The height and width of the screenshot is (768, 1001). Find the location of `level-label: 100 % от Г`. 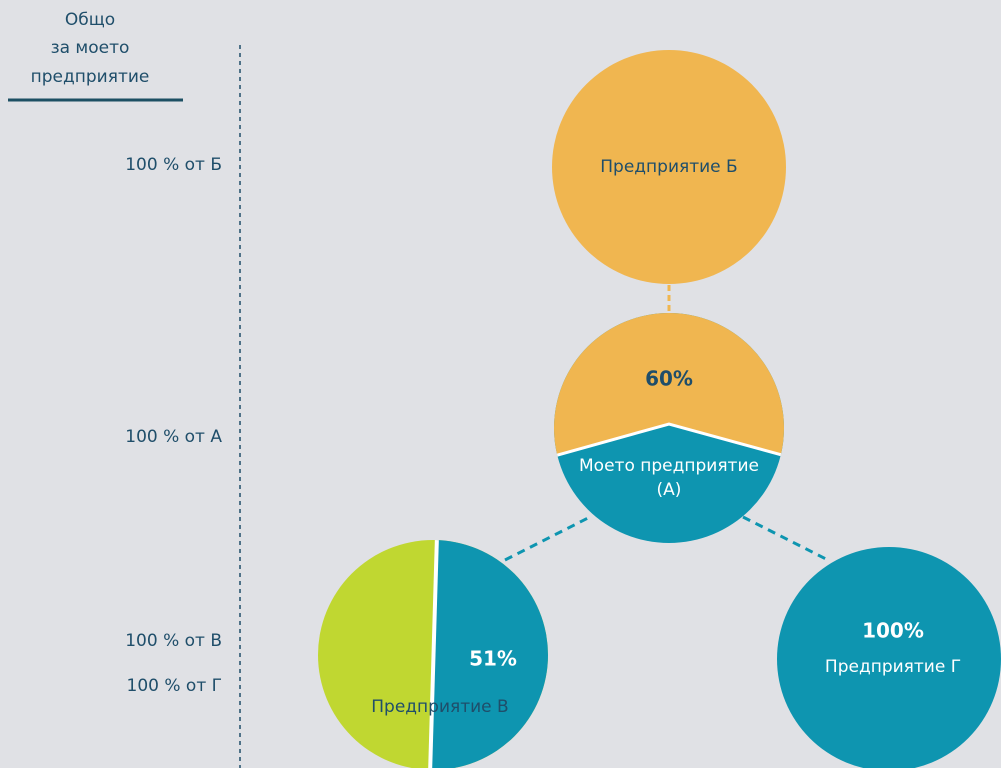

level-label: 100 % от Г is located at coordinates (174, 686).